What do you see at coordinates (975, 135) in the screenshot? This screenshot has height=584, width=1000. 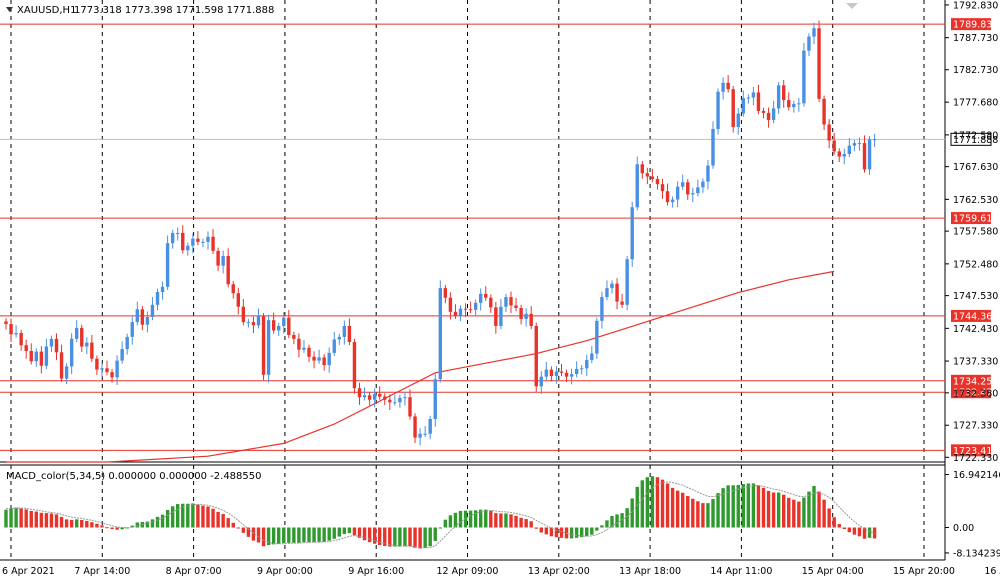 I see `y-tick-label: 1772.580` at bounding box center [975, 135].